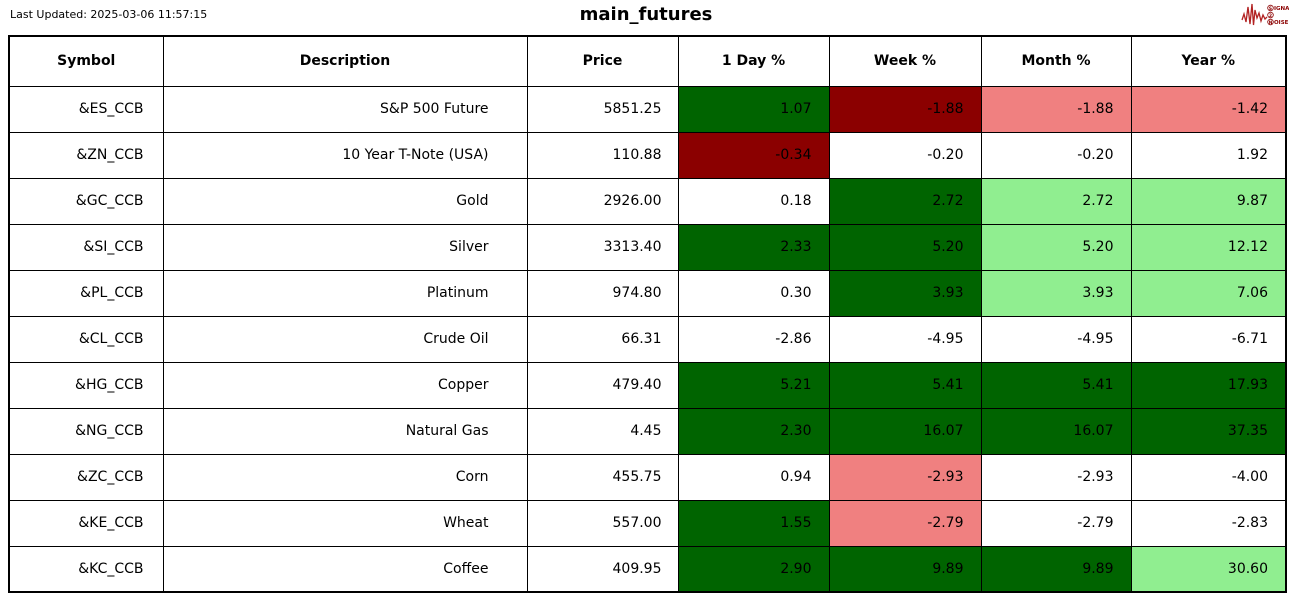 The image size is (1292, 604). Describe the element at coordinates (1208, 155) in the screenshot. I see `year-pct-cell: 1.92` at that location.